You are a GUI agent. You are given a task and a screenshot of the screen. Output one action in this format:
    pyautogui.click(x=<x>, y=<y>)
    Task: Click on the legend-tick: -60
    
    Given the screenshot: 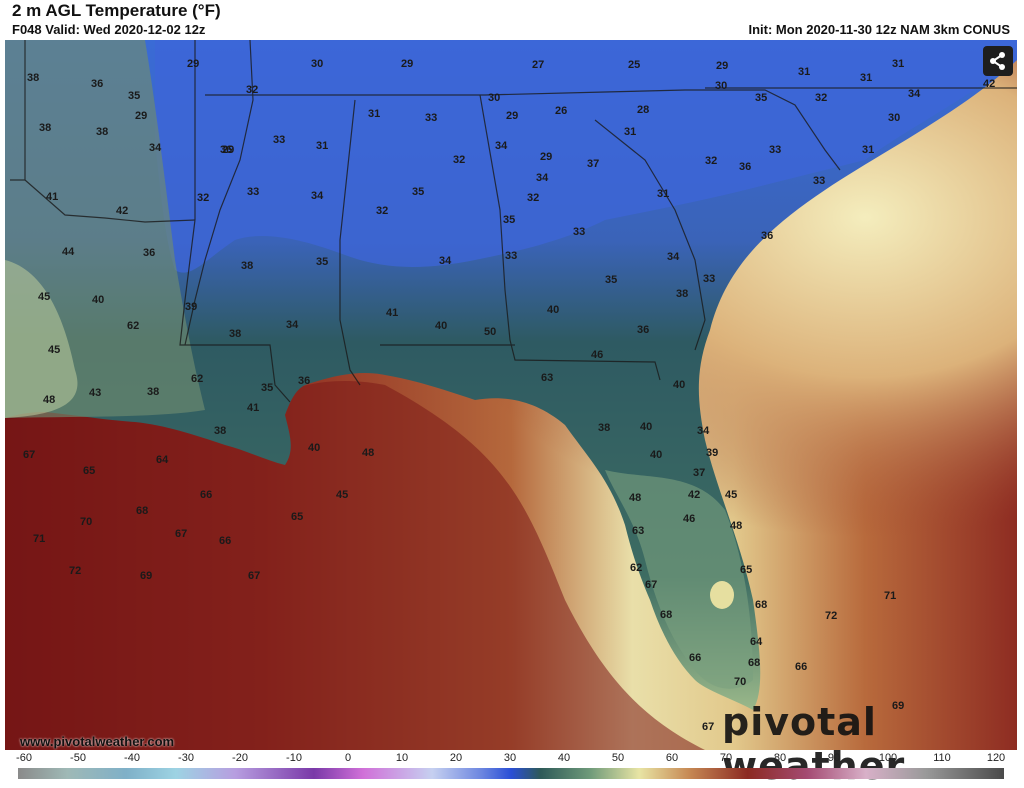 What is the action you would take?
    pyautogui.click(x=24, y=758)
    